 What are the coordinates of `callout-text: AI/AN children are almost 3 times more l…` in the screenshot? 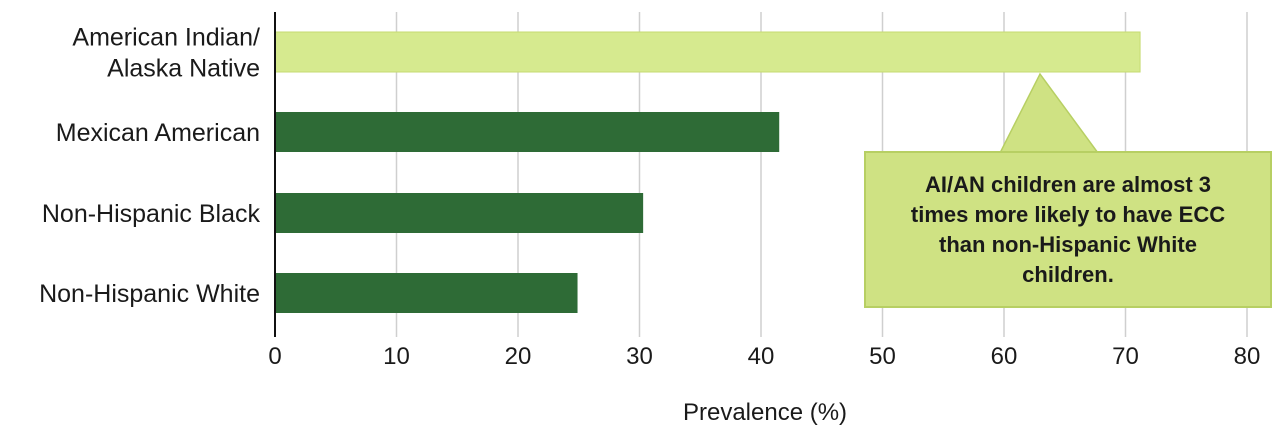 It's located at (1068, 230).